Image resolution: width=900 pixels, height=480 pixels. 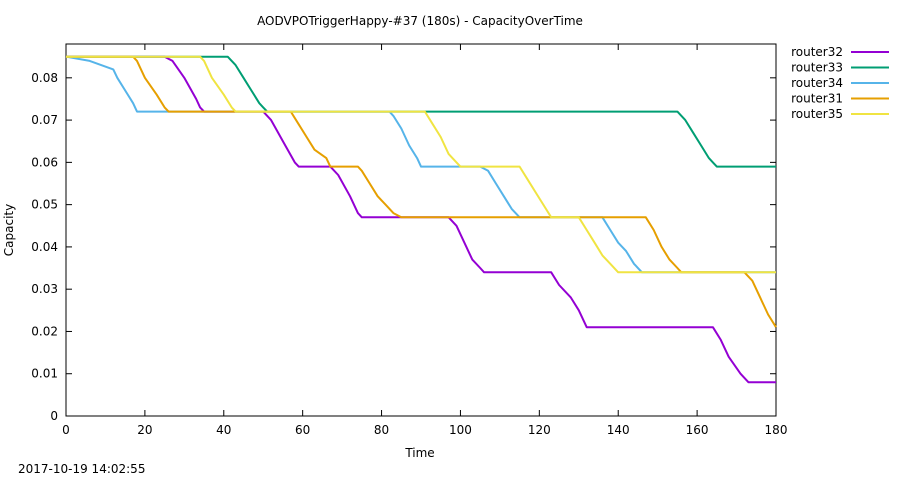 I want to click on legend-label-router33: router33, so click(x=817, y=68).